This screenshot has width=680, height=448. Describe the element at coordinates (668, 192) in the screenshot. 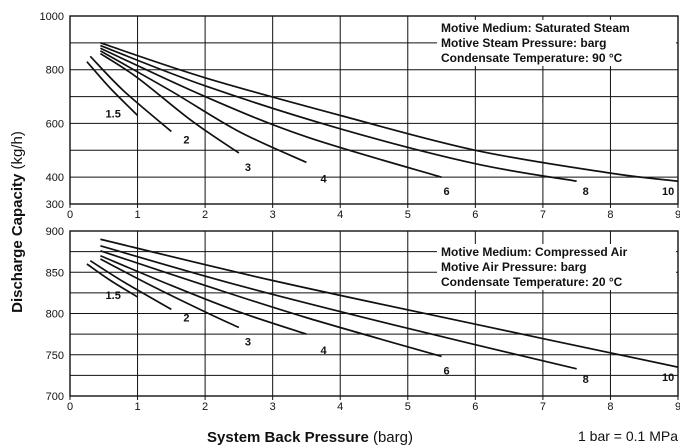

I see `curve-label-steam-10: 10` at that location.